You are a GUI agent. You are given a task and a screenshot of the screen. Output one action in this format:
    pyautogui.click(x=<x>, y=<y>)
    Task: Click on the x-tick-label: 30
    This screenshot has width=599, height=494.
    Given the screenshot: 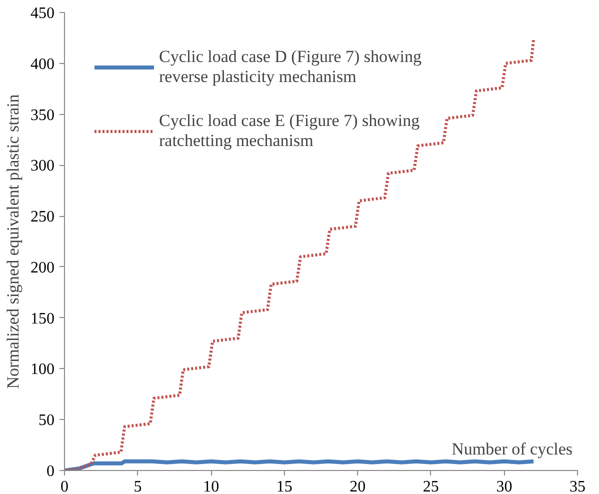 What is the action you would take?
    pyautogui.click(x=504, y=486)
    